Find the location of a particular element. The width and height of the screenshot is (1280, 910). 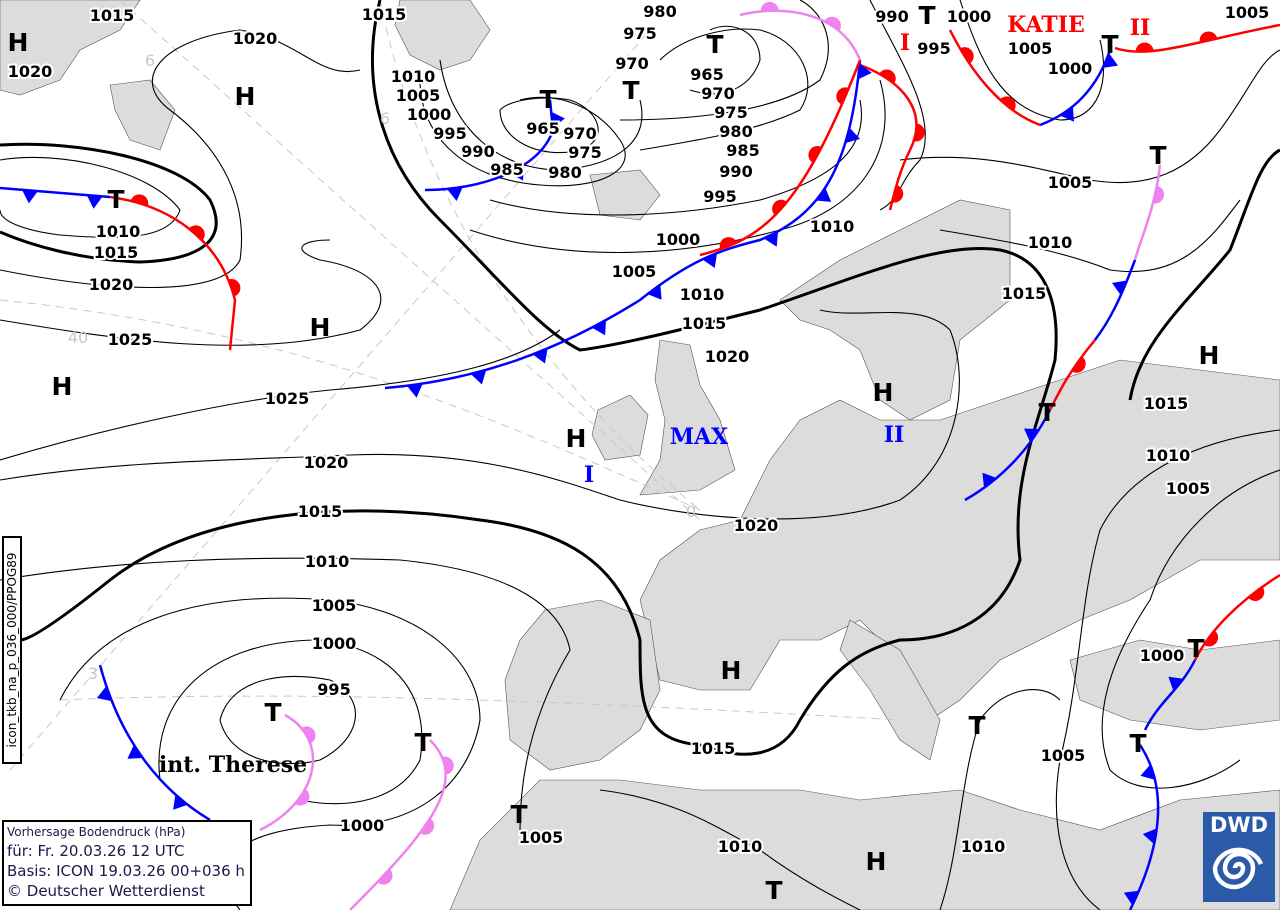

system-name: I is located at coordinates (905, 43).